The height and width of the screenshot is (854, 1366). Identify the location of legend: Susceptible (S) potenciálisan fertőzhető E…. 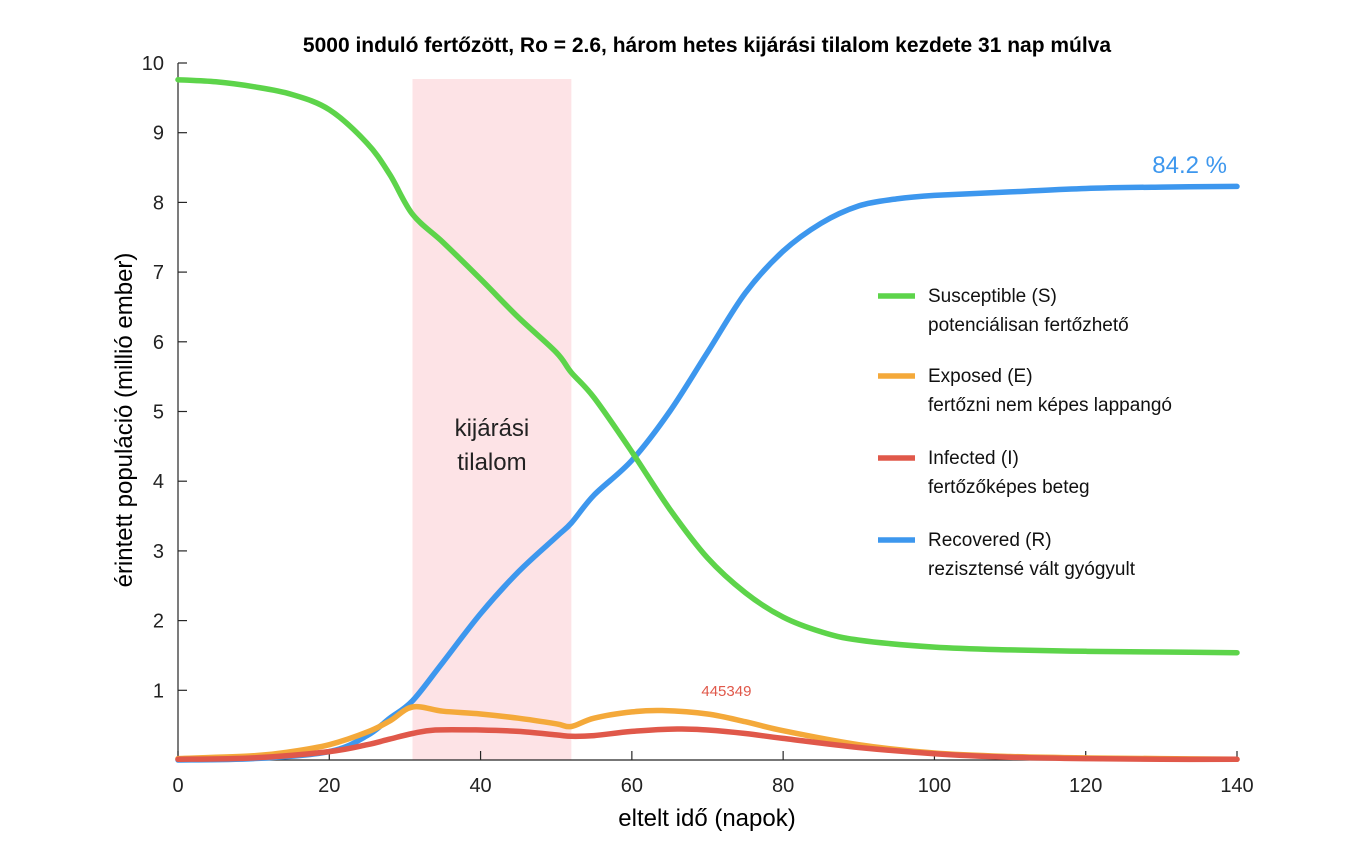
(1025, 433).